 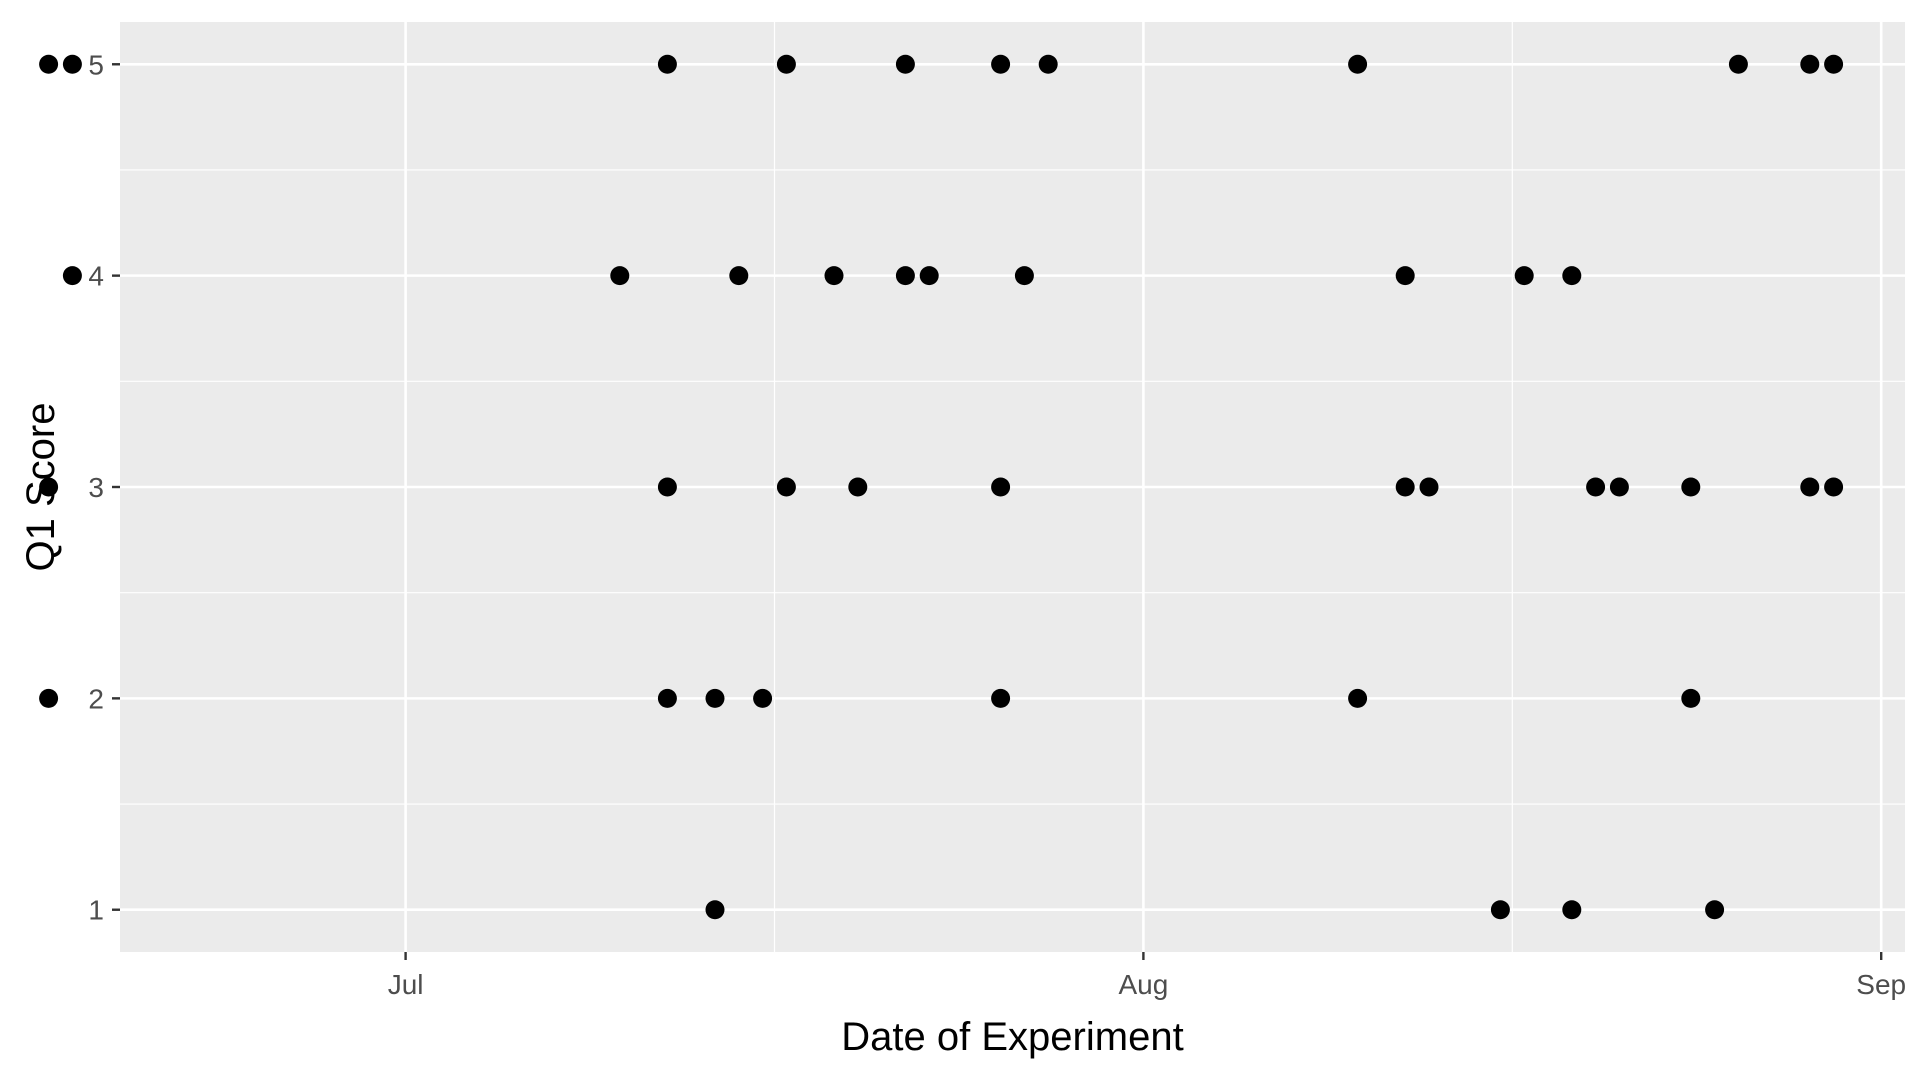 What do you see at coordinates (1143, 984) in the screenshot?
I see `x-tick-label: Aug` at bounding box center [1143, 984].